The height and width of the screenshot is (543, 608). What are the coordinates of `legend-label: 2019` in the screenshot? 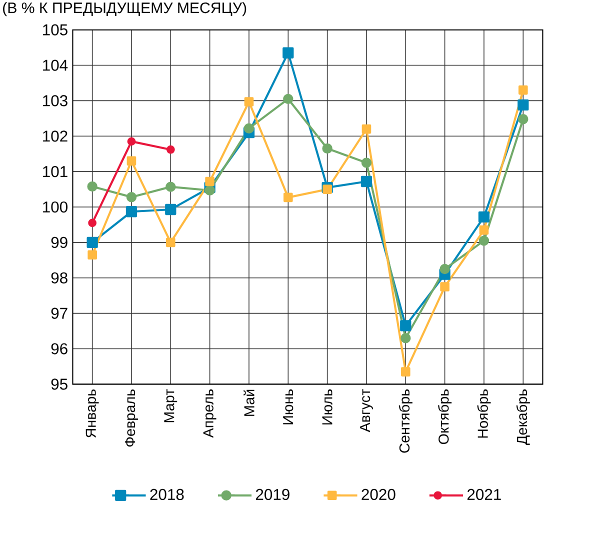 It's located at (273, 494).